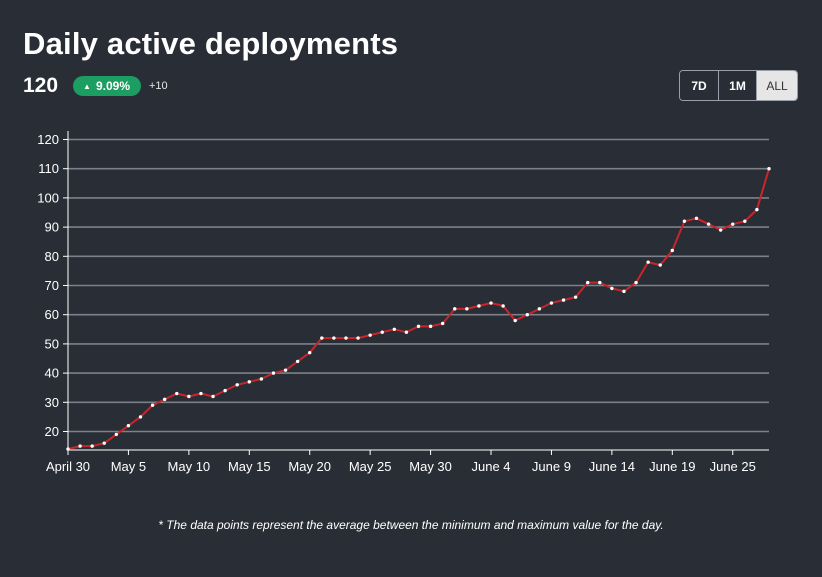  I want to click on y-tick-label: 80, so click(52, 256).